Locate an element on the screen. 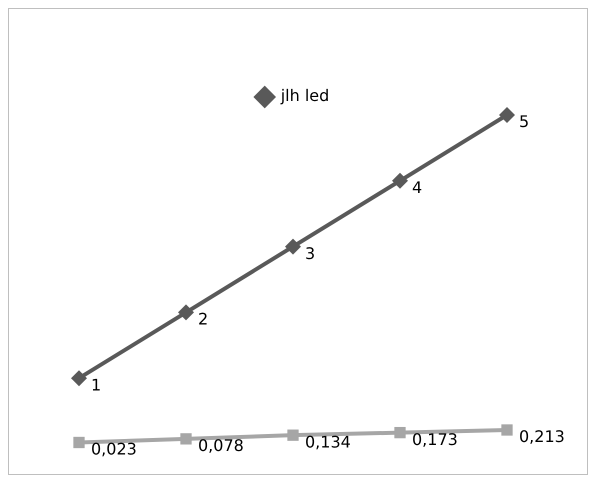 The width and height of the screenshot is (598, 487). data-label: 0,134 is located at coordinates (328, 442).